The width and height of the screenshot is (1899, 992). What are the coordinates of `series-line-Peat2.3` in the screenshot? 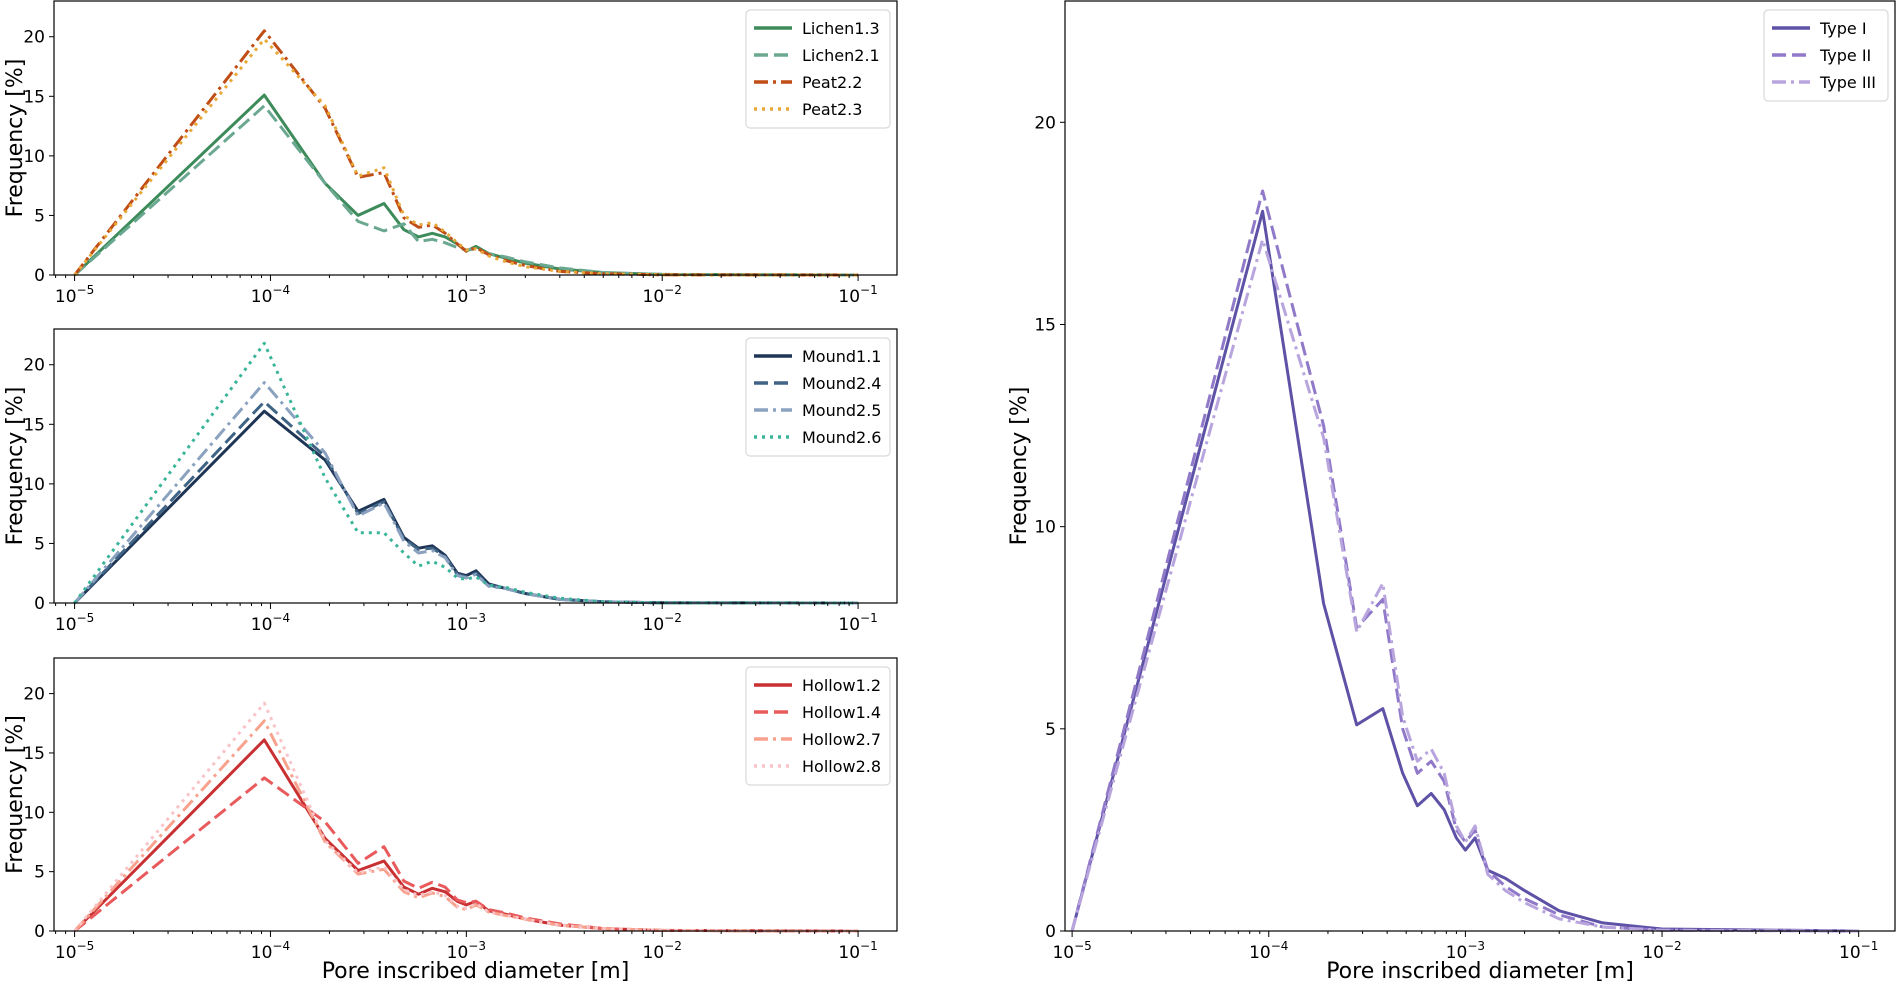 It's located at (466, 157).